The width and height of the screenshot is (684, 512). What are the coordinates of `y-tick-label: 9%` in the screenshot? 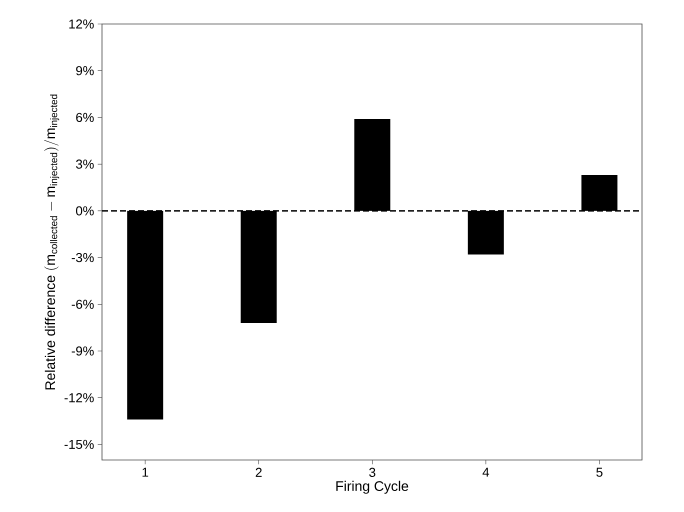 It's located at (85, 71).